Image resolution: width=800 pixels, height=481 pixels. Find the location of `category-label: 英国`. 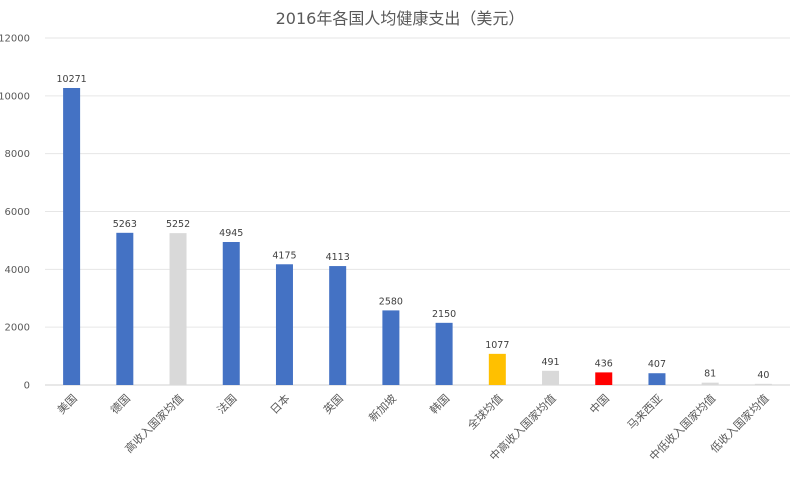

category-label: 英国 is located at coordinates (332, 403).